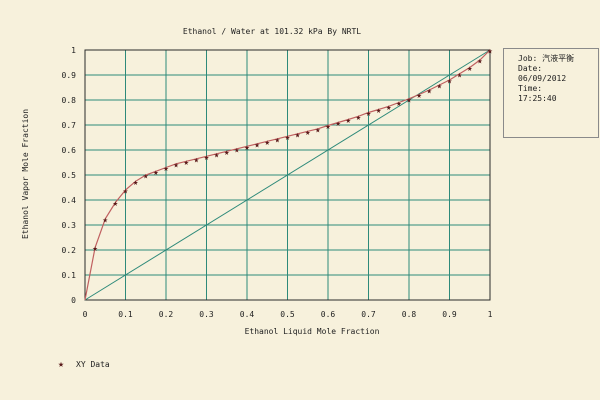 This screenshot has width=600, height=400. Describe the element at coordinates (61, 364) in the screenshot. I see `legend-star-icon: ★` at that location.